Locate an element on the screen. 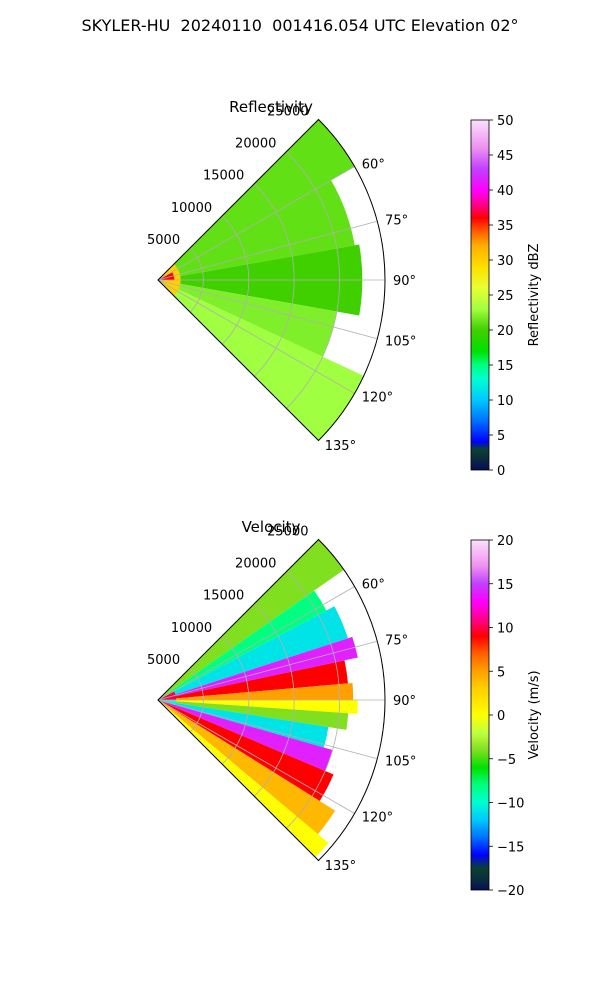  colorbar-tick-label: 30 is located at coordinates (505, 261).